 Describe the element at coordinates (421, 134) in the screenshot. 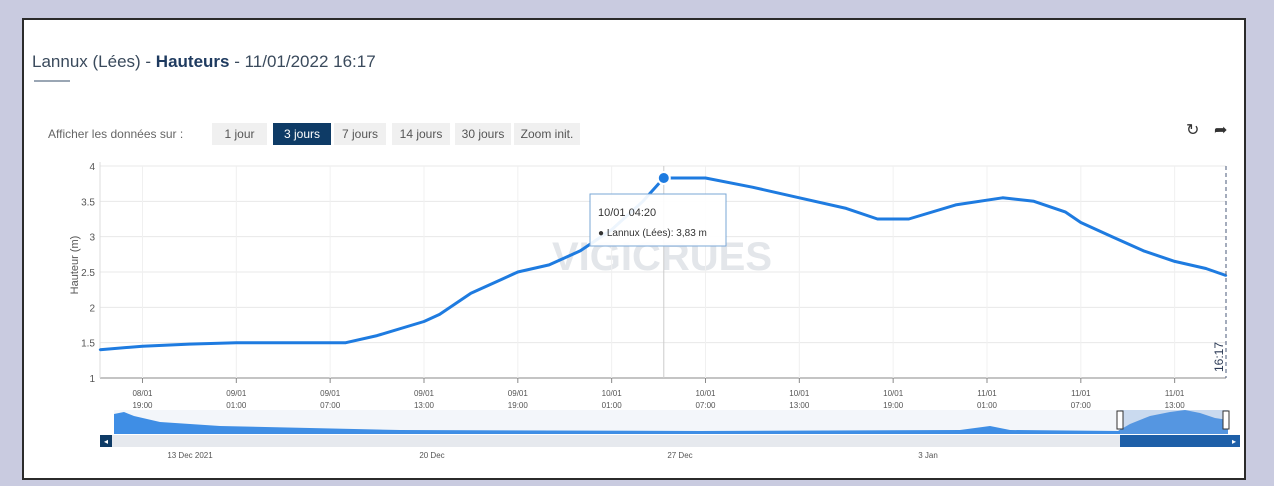

I see `range-button-14-jours: 14 jours` at that location.